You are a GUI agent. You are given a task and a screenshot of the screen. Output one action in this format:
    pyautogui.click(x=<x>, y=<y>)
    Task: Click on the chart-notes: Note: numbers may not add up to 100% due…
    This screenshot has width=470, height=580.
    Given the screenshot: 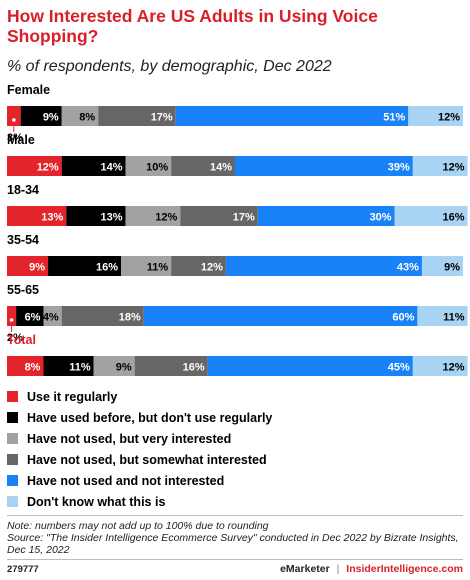 What is the action you would take?
    pyautogui.click(x=235, y=538)
    